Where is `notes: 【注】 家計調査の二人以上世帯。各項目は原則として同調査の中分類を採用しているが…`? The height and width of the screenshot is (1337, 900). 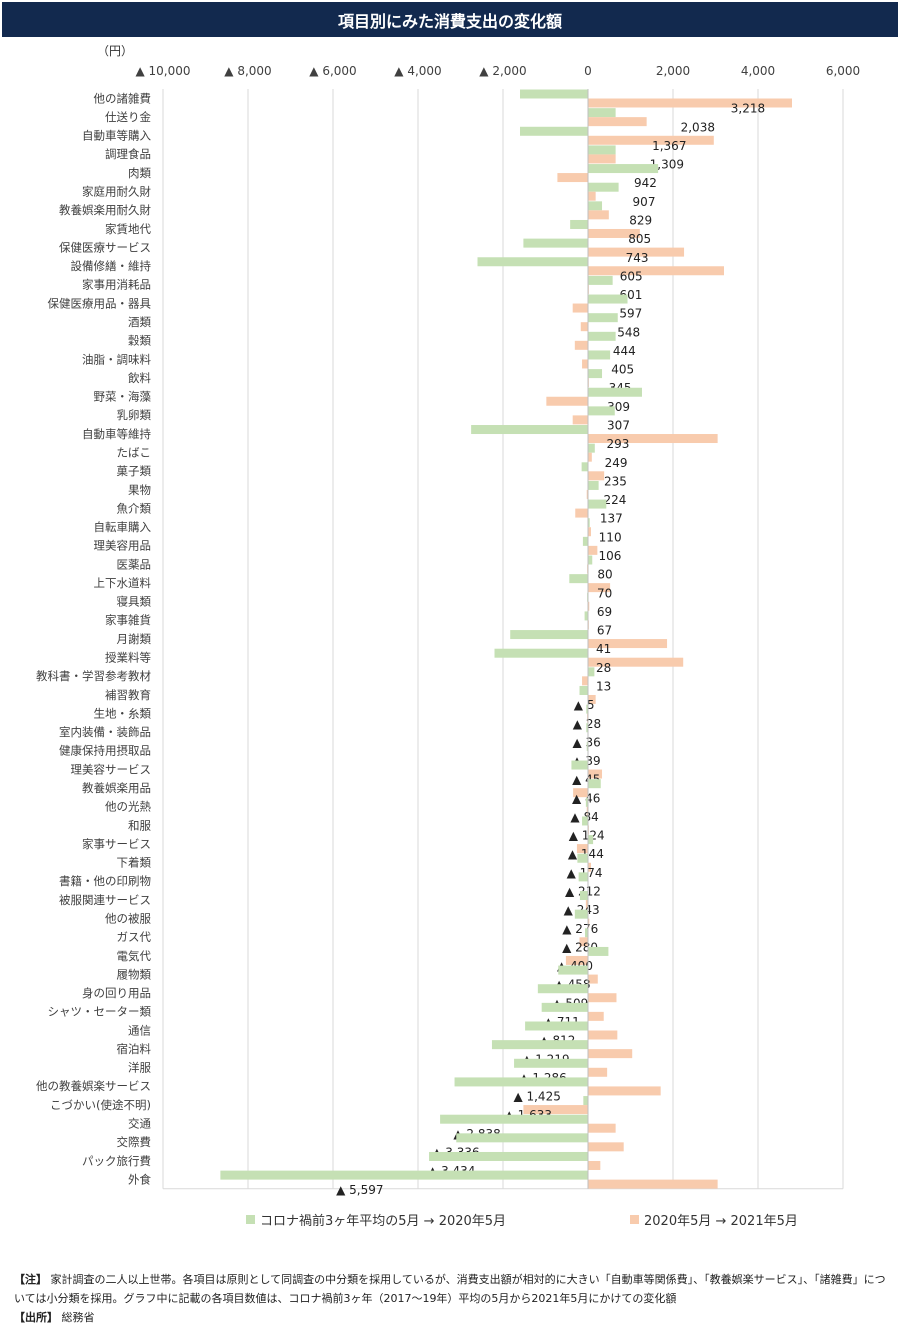
notes: 【注】 家計調査の二人以上世帯。各項目は原則として同調査の中分類を採用しているが… is located at coordinates (451, 1298).